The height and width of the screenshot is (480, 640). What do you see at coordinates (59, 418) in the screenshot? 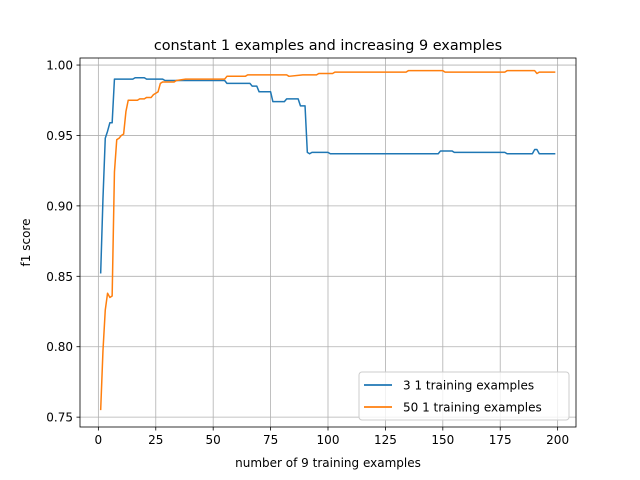
I see `y-tick-label: 0.75` at bounding box center [59, 418].